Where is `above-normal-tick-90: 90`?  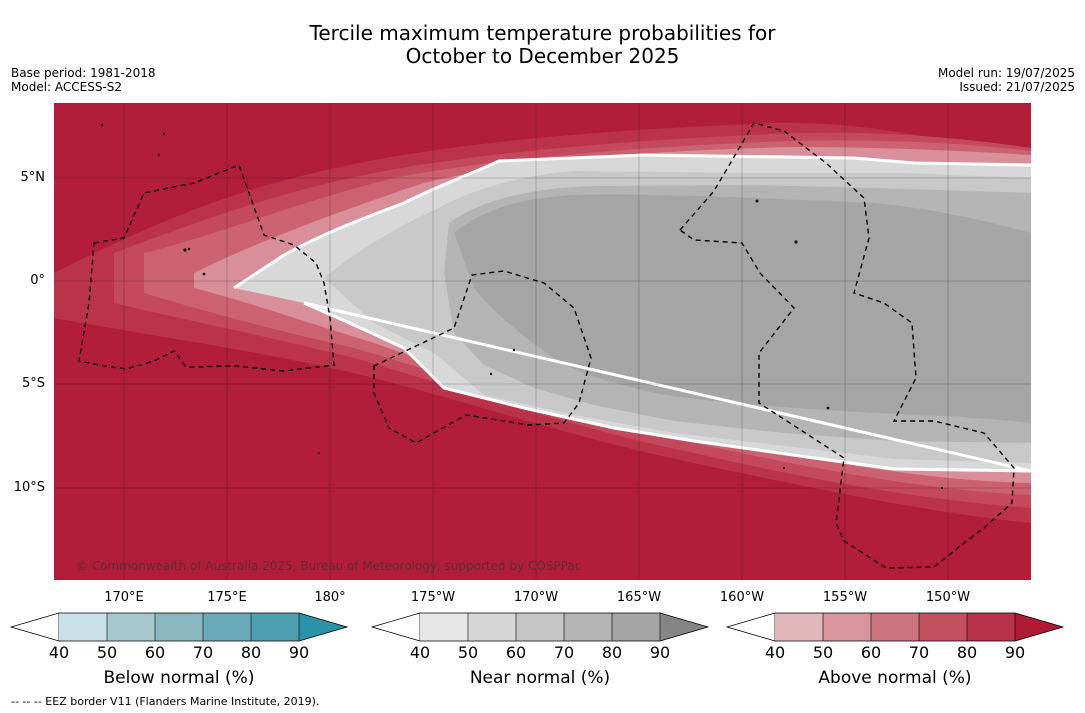 above-normal-tick-90: 90 is located at coordinates (1015, 652).